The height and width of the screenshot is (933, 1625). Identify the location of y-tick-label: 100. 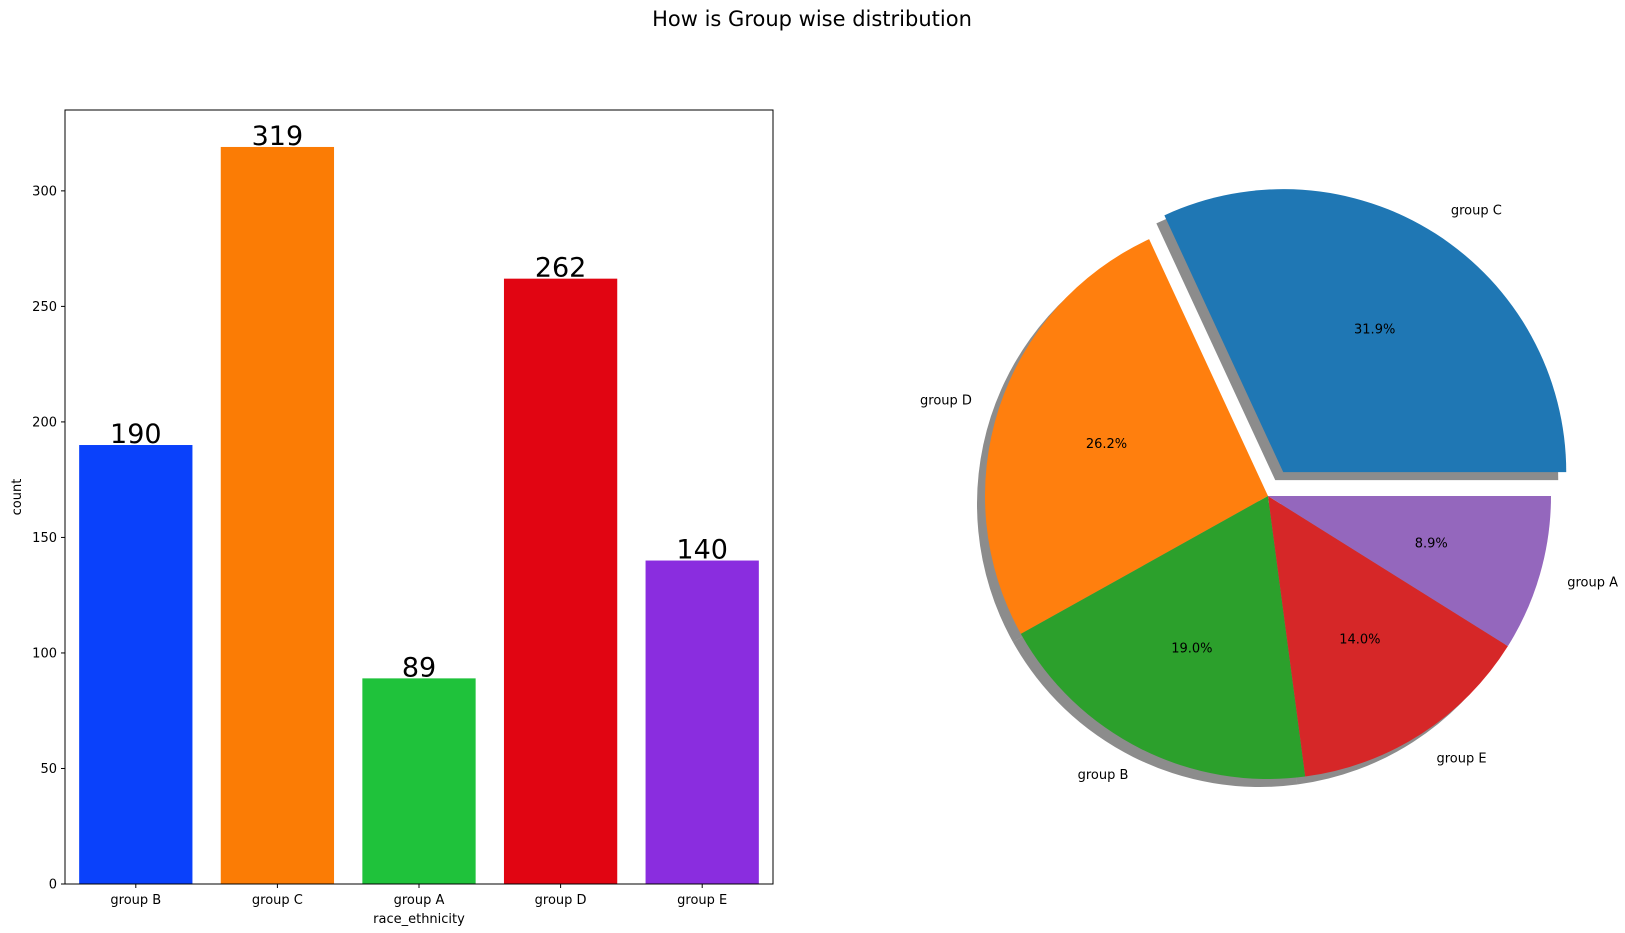
(44, 653).